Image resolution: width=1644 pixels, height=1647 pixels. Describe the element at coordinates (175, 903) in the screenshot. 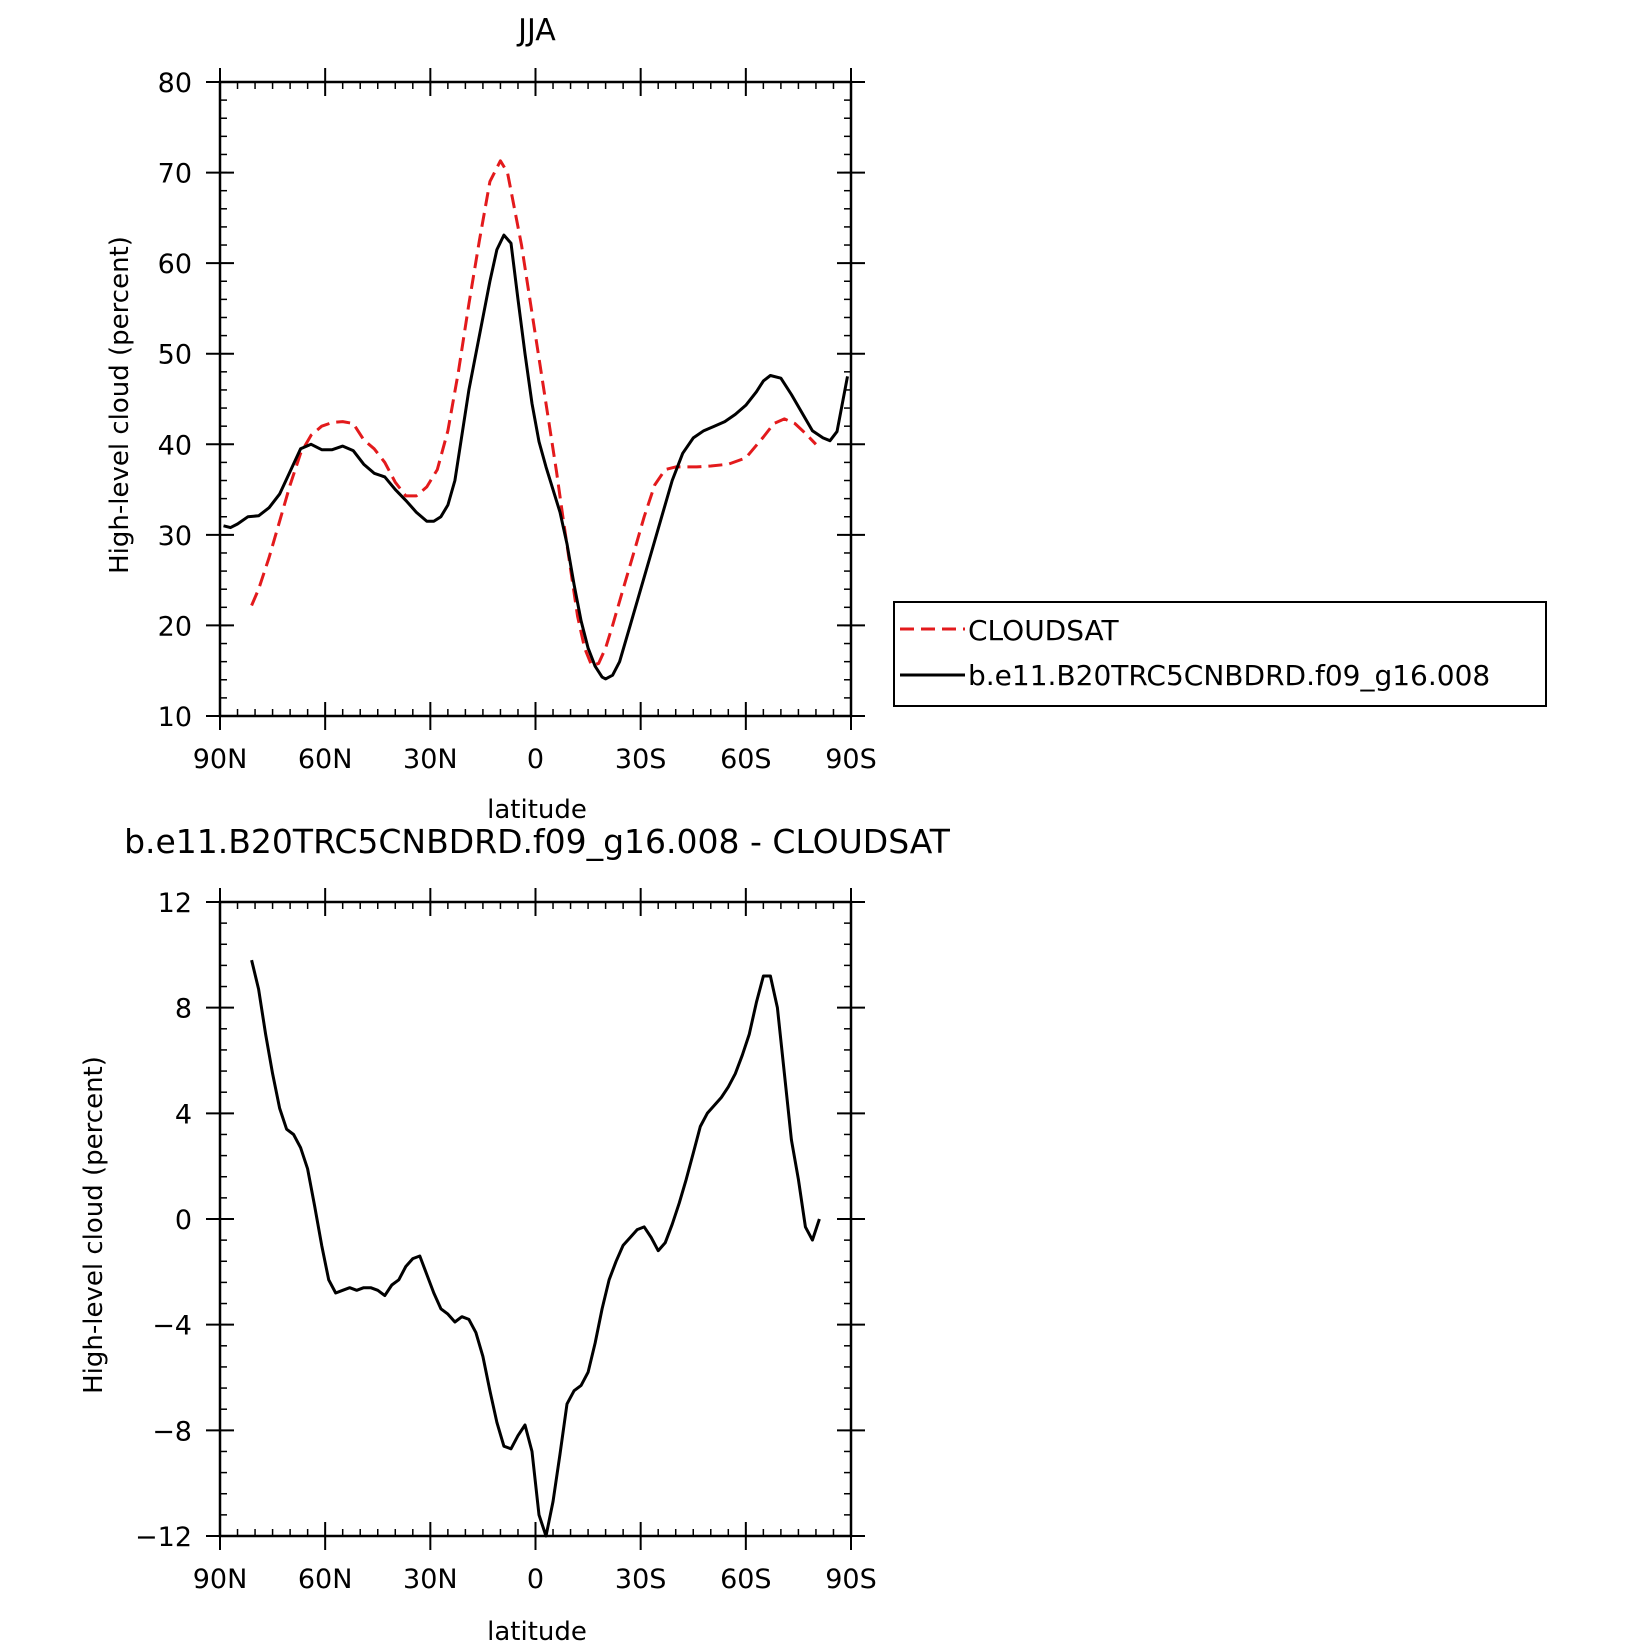

I see `y-tick-label: 12` at that location.